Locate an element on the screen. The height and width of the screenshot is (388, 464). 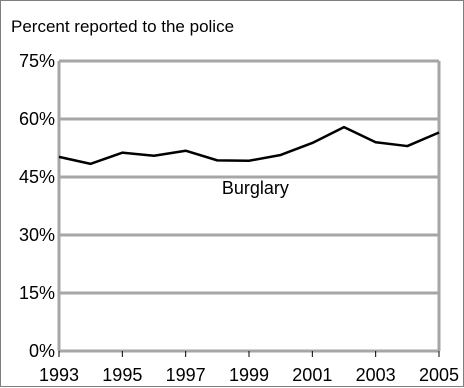
y-tick-label: 0% is located at coordinates (42, 351).